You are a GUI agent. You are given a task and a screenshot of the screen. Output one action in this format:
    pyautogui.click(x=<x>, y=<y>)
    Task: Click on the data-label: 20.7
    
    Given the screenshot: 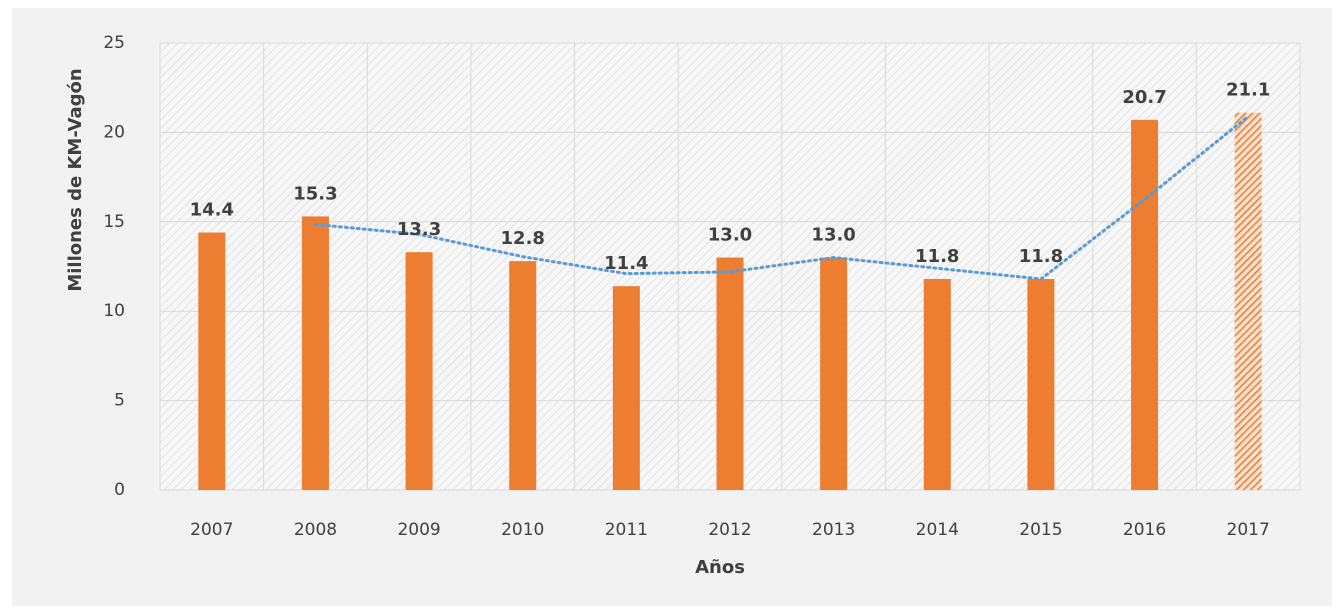 What is the action you would take?
    pyautogui.click(x=1144, y=97)
    